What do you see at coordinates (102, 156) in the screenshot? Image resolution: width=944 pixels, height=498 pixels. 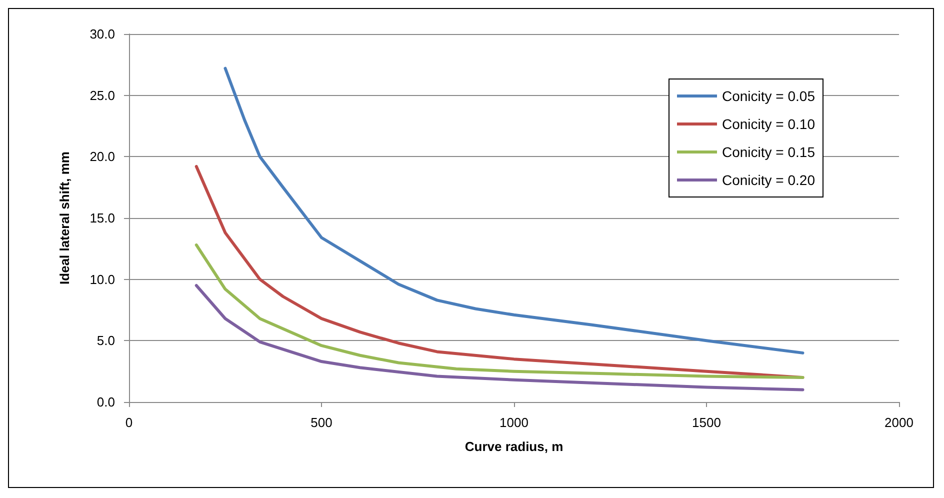 I see `y-tick-label: 20.0` at bounding box center [102, 156].